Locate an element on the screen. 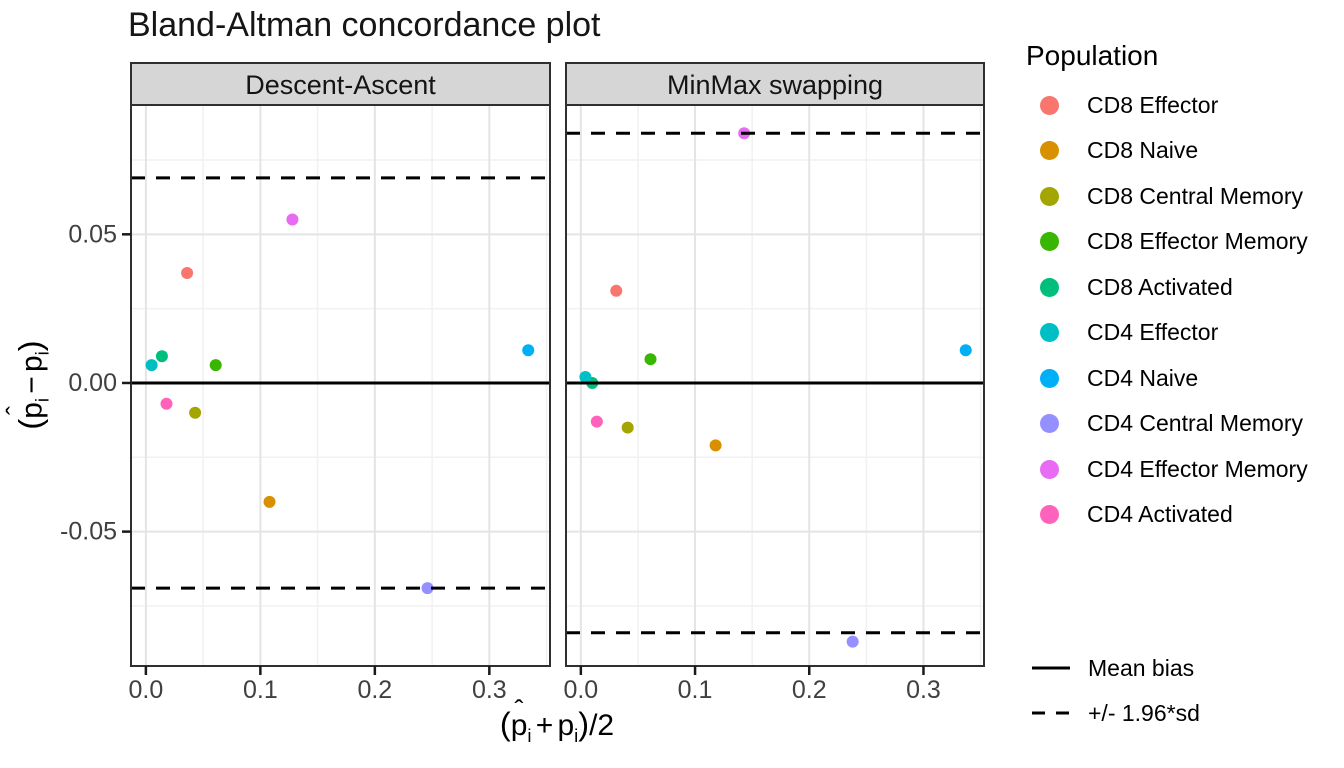 The width and height of the screenshot is (1344, 768). legend-item: CD4 Activated is located at coordinates (1136, 514).